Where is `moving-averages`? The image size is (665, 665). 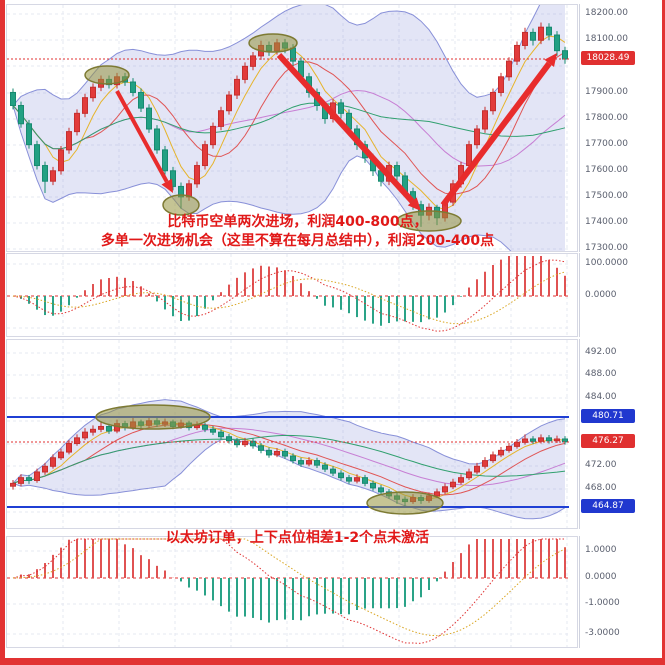
moving-averages is located at coordinates (289, 461).